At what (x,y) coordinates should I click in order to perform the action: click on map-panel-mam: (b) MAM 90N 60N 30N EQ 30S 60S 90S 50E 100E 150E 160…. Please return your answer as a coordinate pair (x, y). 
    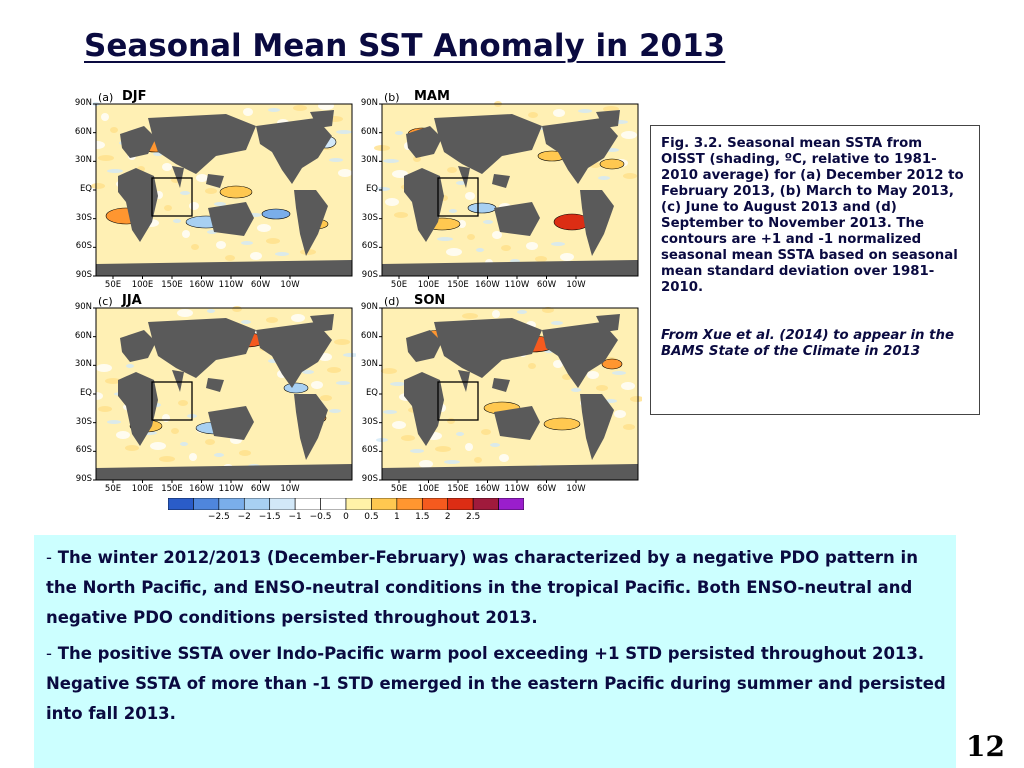
    Looking at the image, I should click on (497, 194).